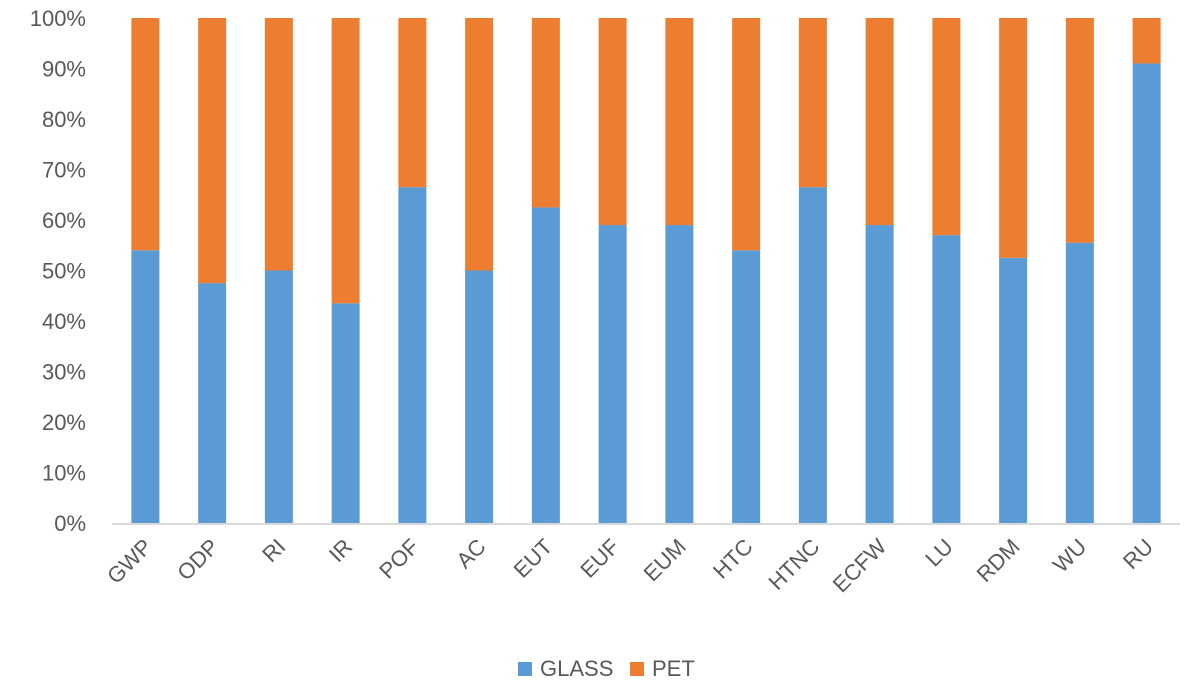  What do you see at coordinates (278, 144) in the screenshot?
I see `bar-pet-ri` at bounding box center [278, 144].